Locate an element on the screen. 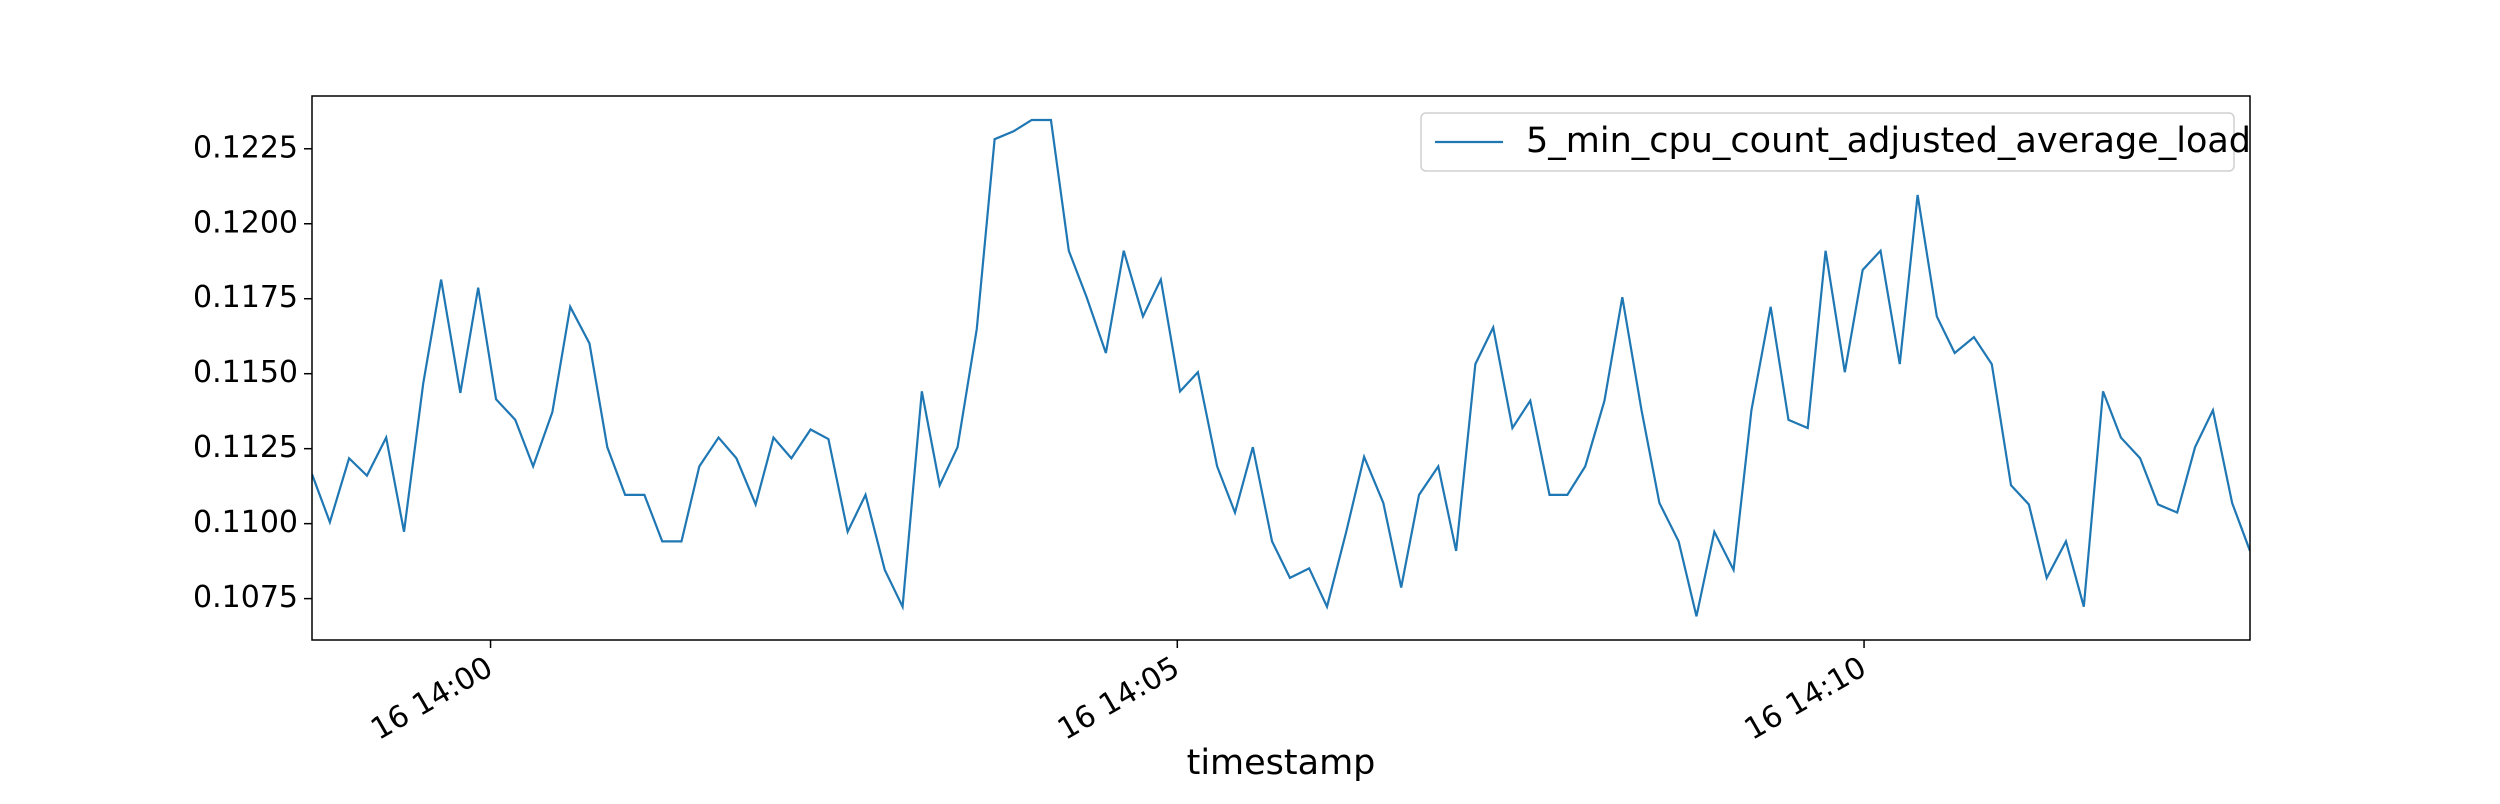 The width and height of the screenshot is (2500, 804). legend-box is located at coordinates (1827, 142).